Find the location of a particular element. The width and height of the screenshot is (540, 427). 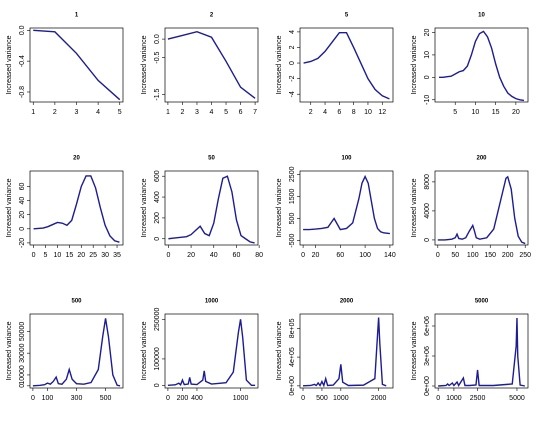

x-tick-label: 500 is located at coordinates (106, 398).